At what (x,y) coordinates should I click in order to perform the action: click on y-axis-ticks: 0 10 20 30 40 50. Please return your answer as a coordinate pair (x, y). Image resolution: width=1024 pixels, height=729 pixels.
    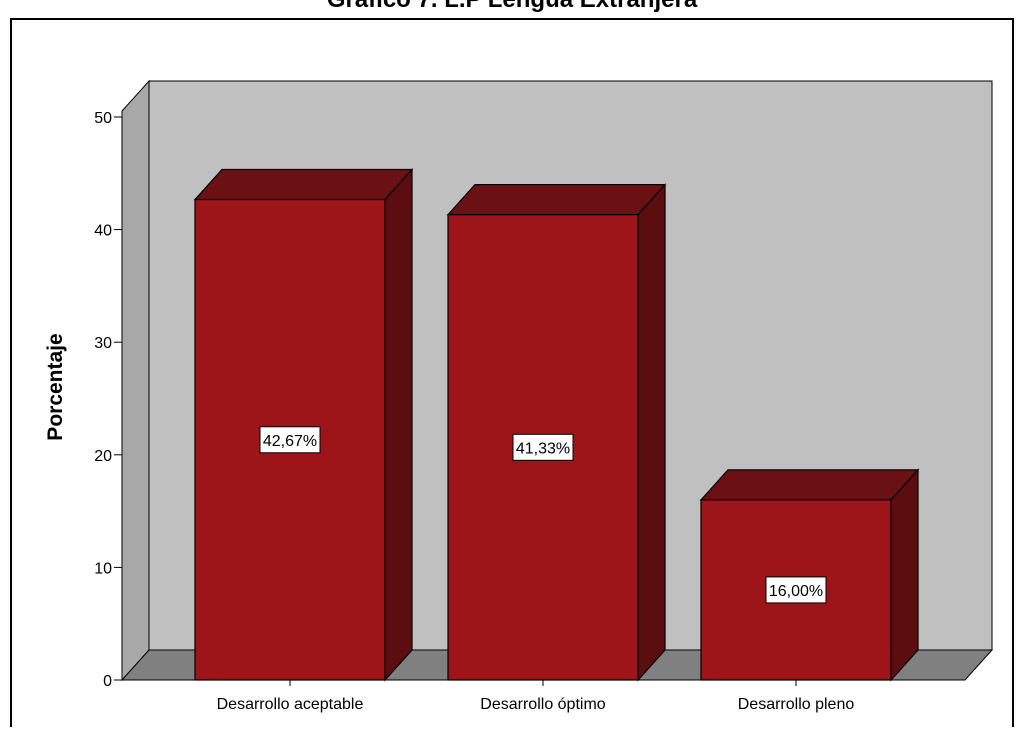
    Looking at the image, I should click on (108, 400).